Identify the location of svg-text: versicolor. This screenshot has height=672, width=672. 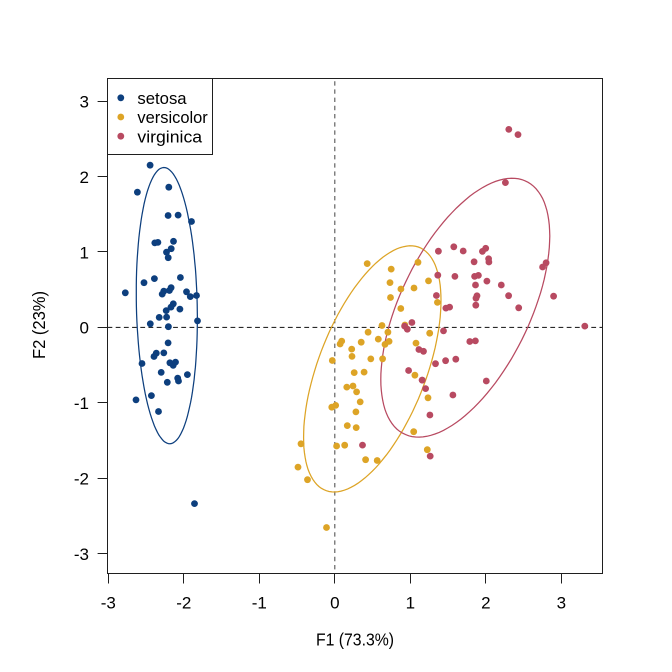
(172, 117).